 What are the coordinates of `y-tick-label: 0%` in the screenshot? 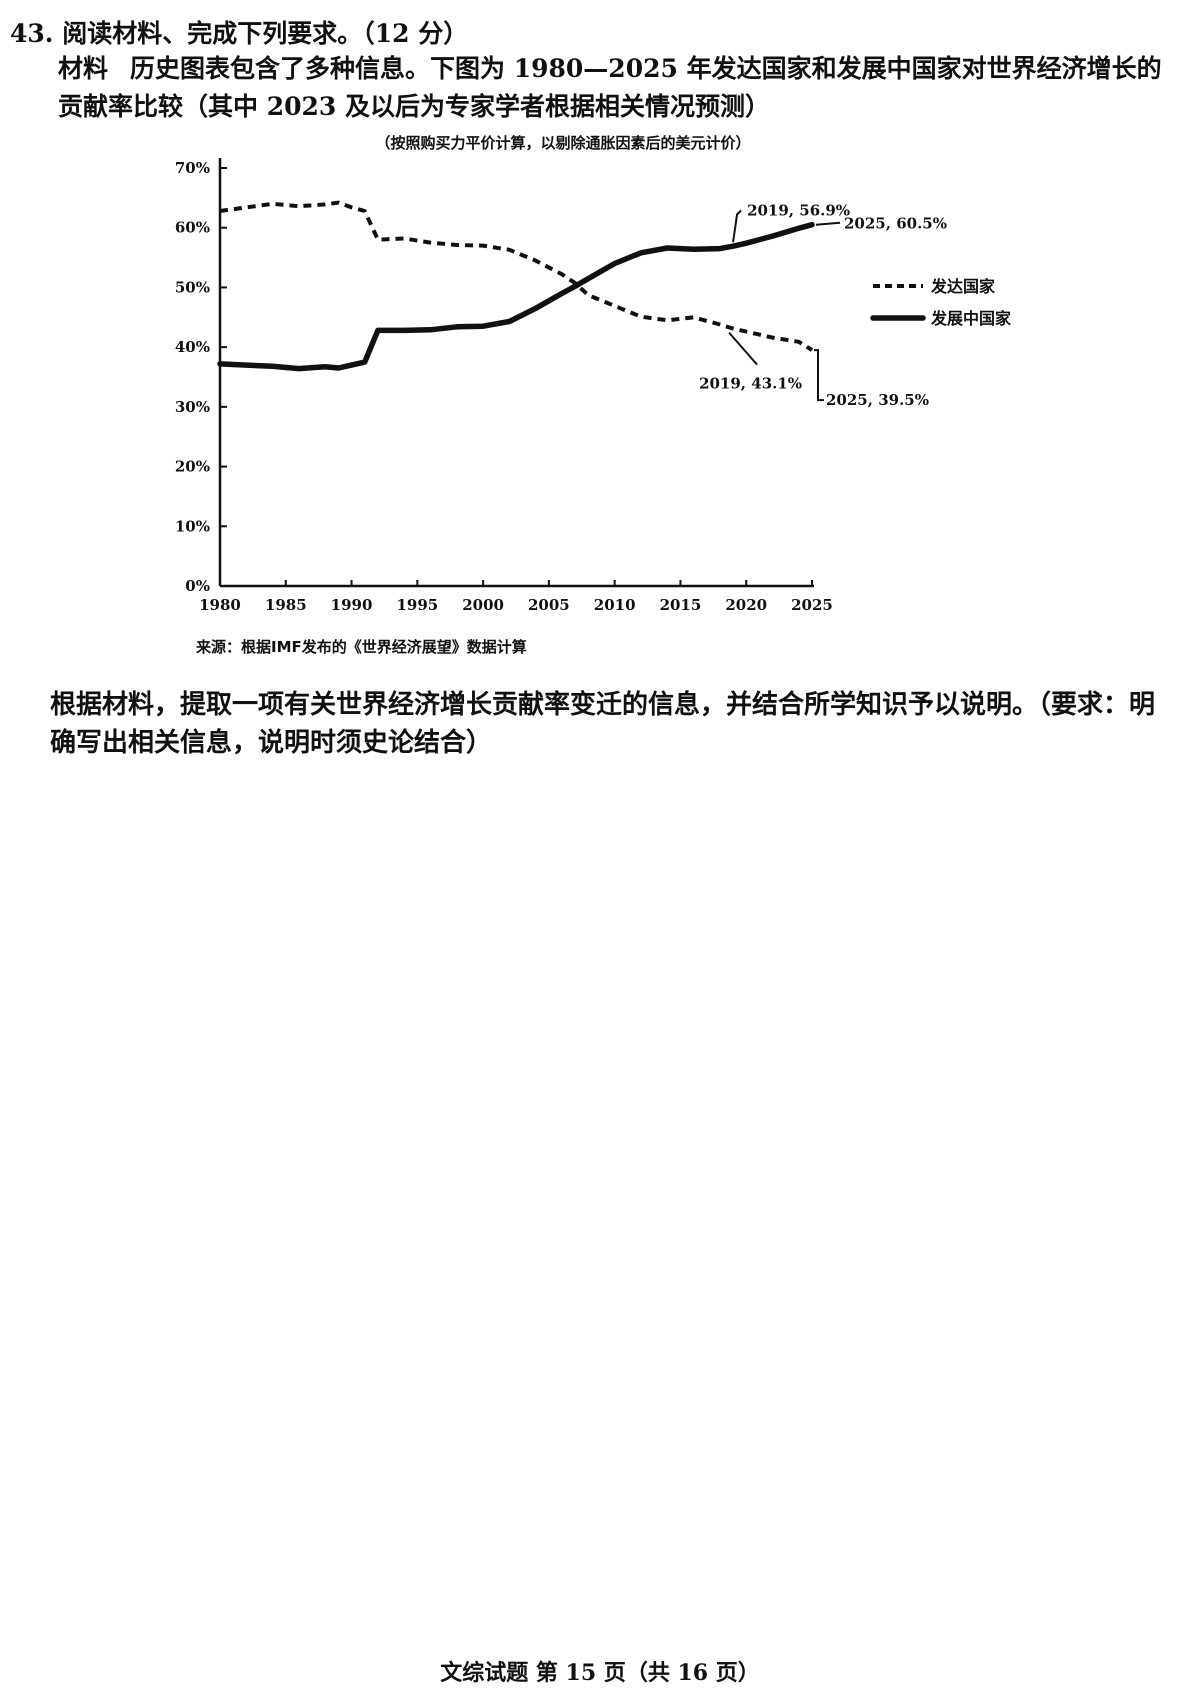 It's located at (197, 586).